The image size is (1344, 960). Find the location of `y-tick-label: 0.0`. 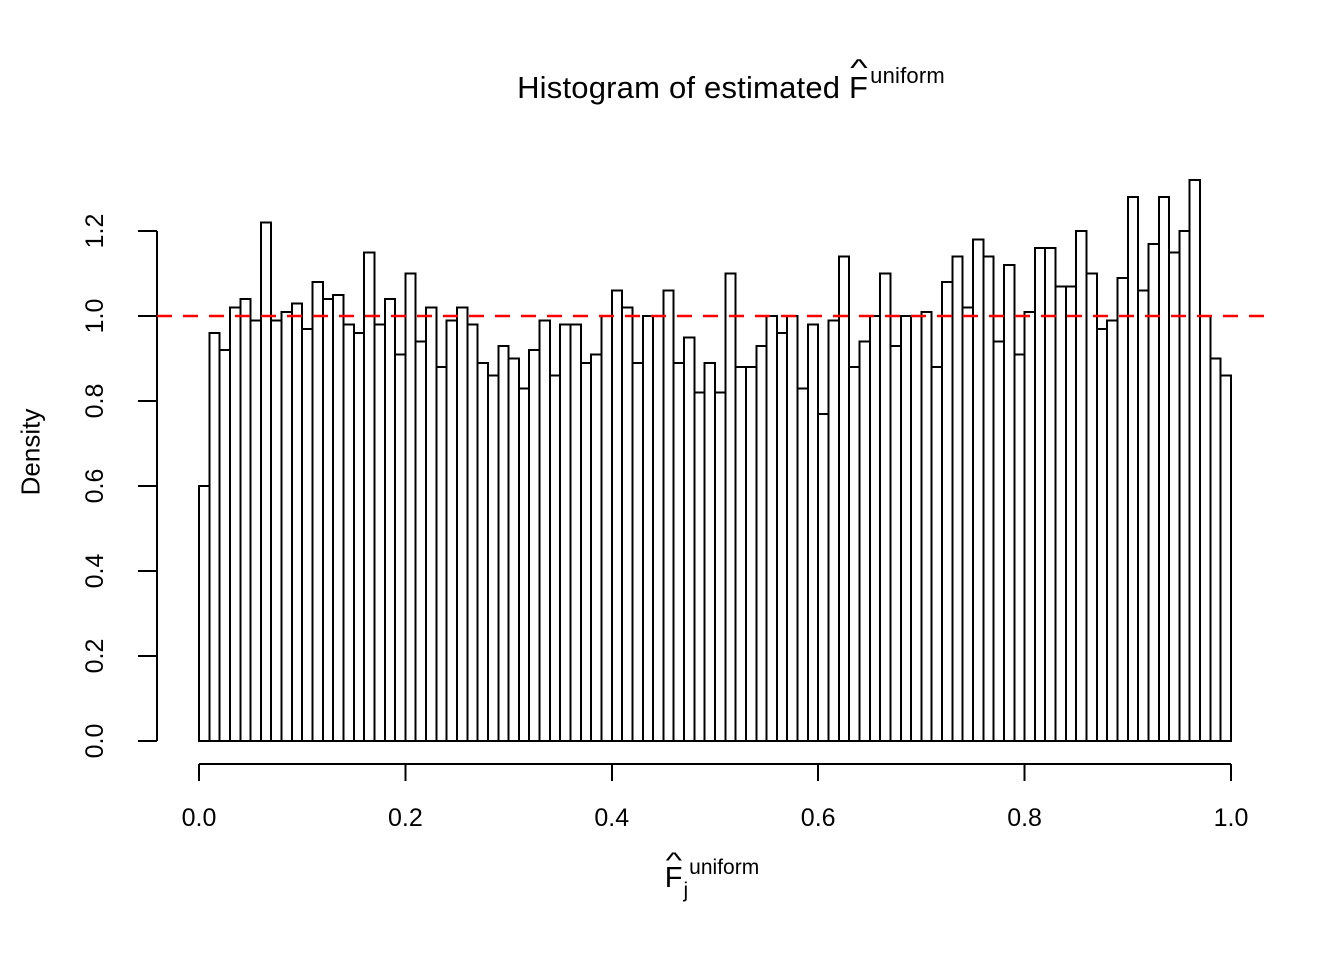

y-tick-label: 0.0 is located at coordinates (95, 741).